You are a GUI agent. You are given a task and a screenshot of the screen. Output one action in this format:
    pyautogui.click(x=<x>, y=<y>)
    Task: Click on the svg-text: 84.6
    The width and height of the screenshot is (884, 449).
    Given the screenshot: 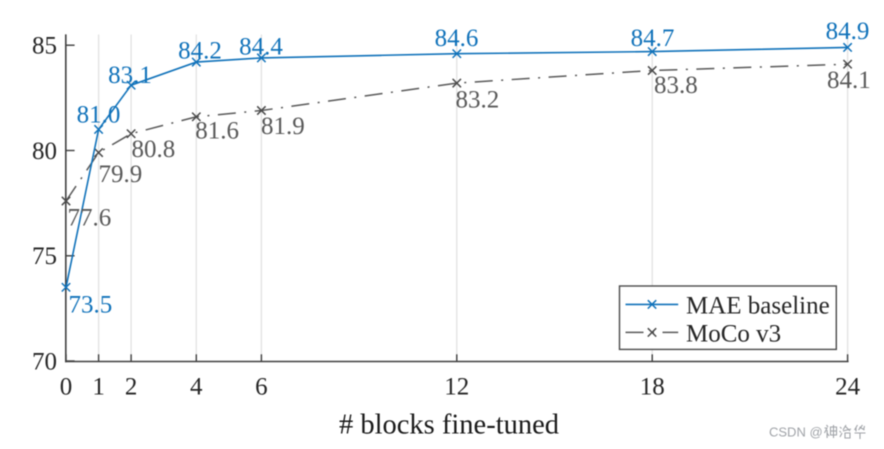 What is the action you would take?
    pyautogui.click(x=457, y=38)
    